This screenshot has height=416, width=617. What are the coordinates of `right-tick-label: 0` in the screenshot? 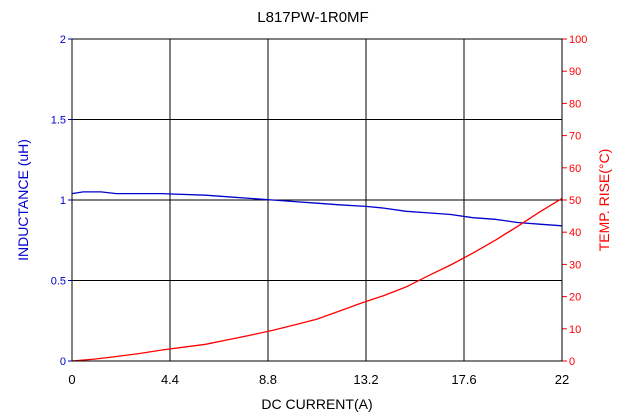 It's located at (572, 362).